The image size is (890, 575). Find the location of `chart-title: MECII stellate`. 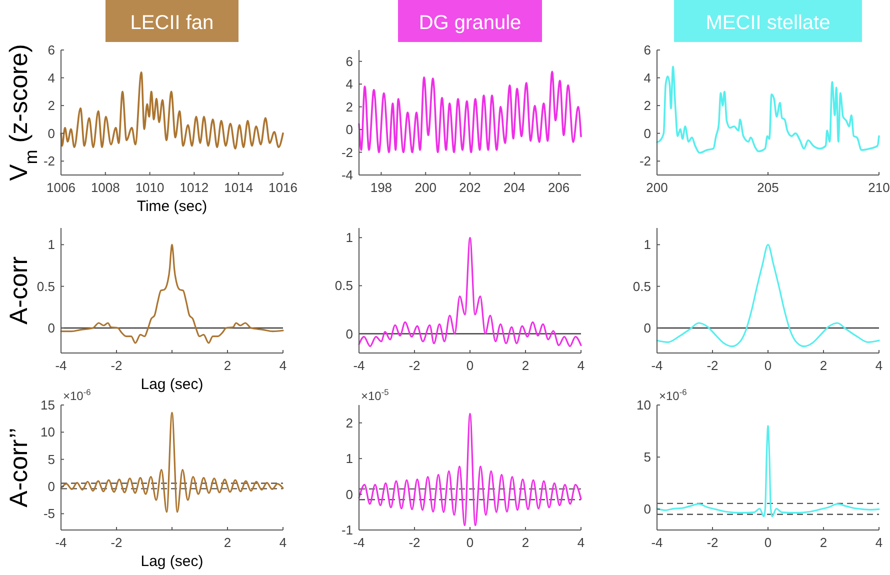

chart-title: MECII stellate is located at coordinates (768, 23).